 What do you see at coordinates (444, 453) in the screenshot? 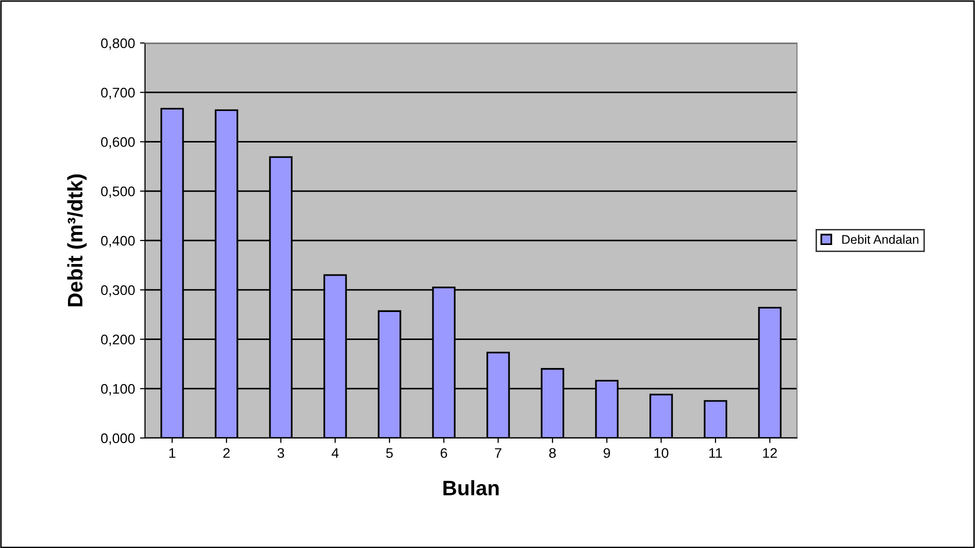
I see `x-tick-label: 6` at bounding box center [444, 453].